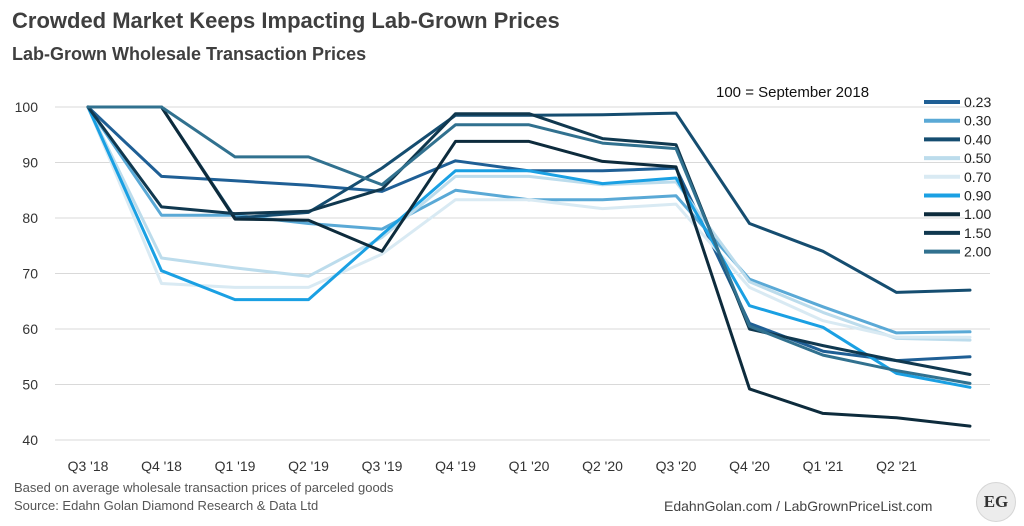 This screenshot has width=1024, height=526. I want to click on legend-label: 0.70, so click(977, 177).